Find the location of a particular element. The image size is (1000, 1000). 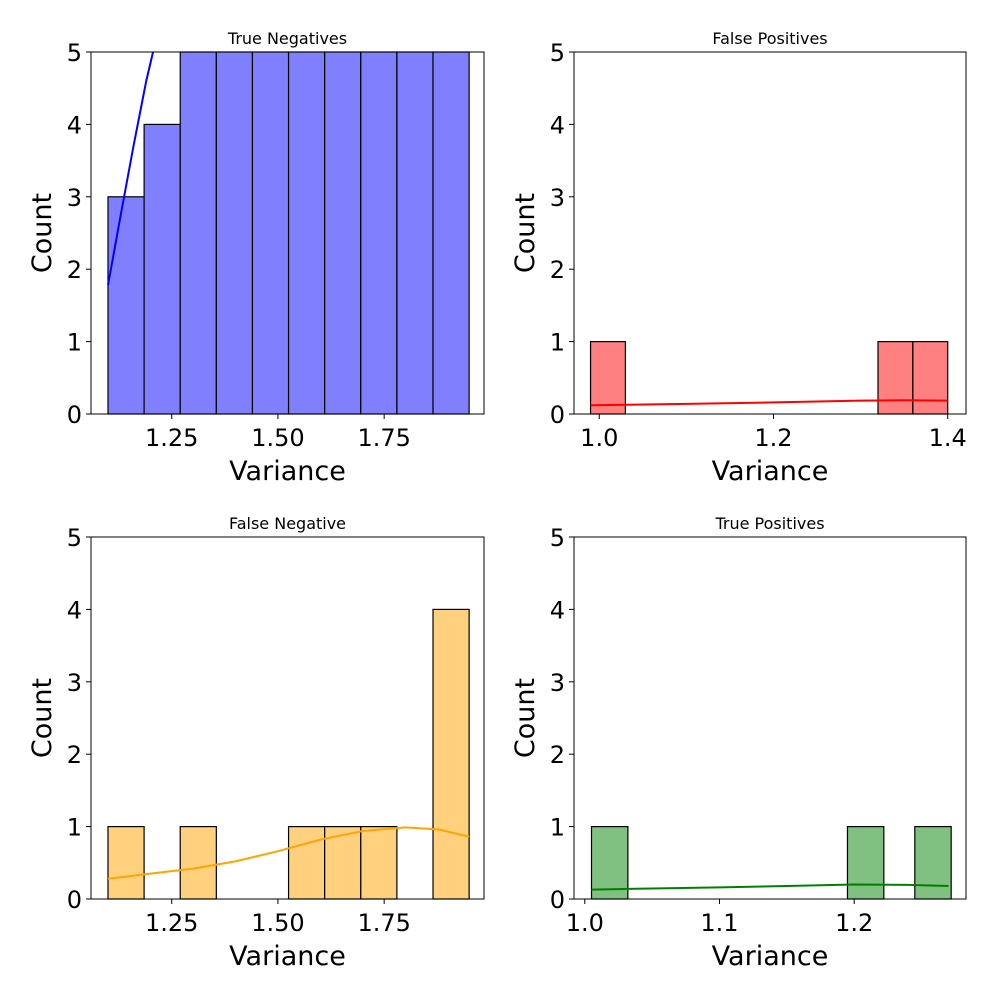

chart-title: False Negative is located at coordinates (287, 523).